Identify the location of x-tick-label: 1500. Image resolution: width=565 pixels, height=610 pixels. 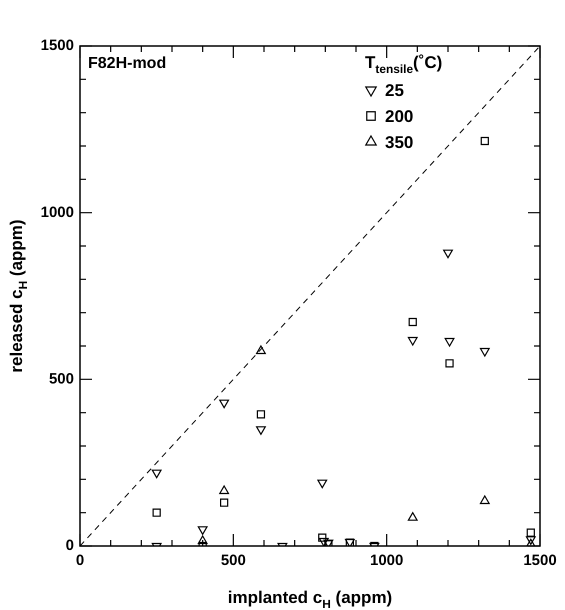
(540, 561).